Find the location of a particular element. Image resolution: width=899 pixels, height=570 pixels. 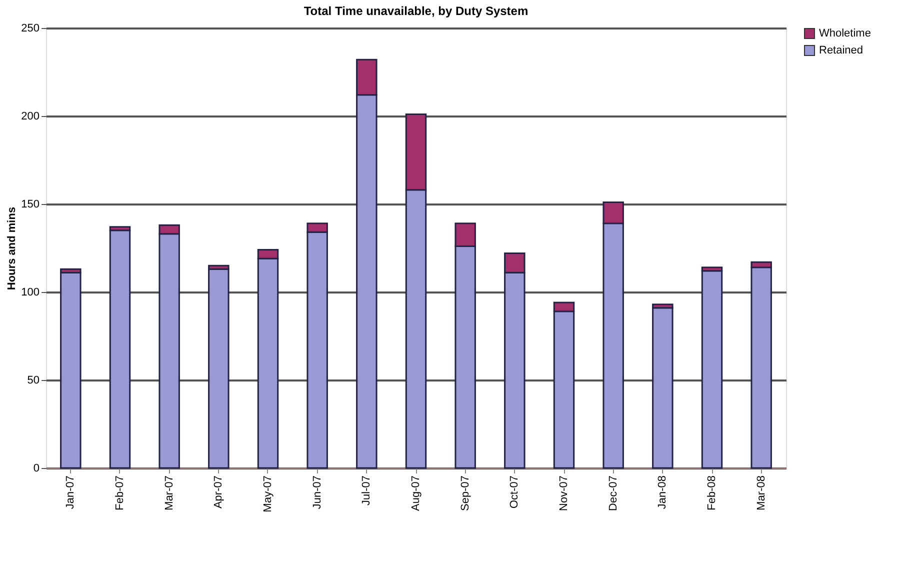

x-tick-label: Dec-07 is located at coordinates (613, 493).